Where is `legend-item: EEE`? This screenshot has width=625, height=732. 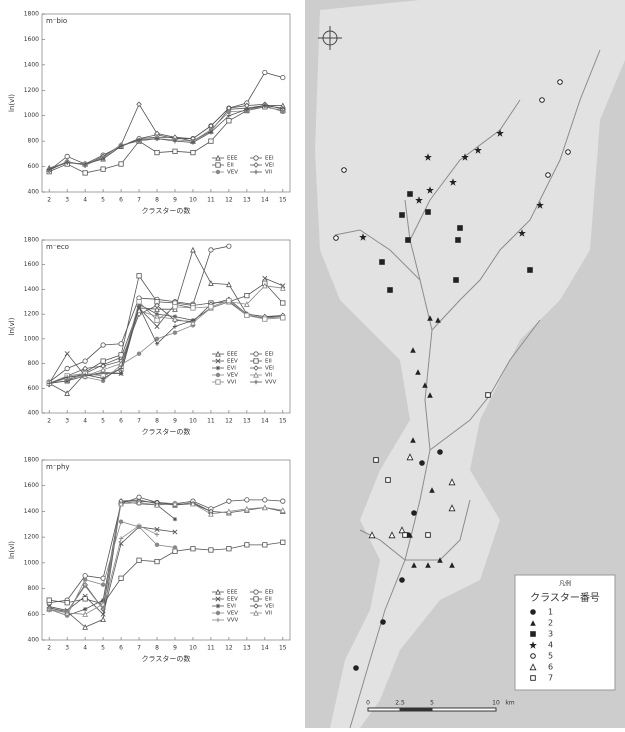
legend-item: EEE is located at coordinates (225, 592).